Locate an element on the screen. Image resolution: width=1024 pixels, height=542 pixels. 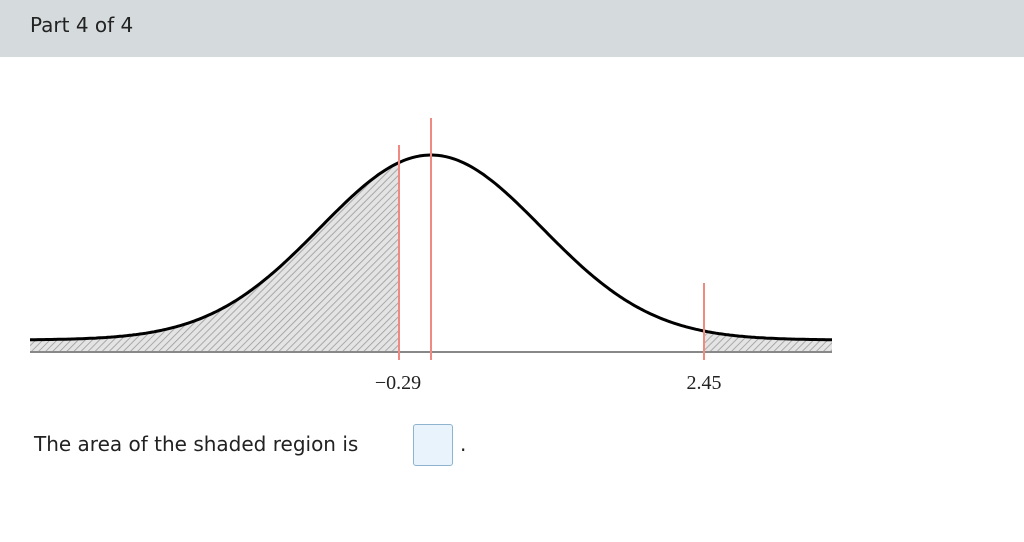
marker-label: −0.29 is located at coordinates (398, 383).